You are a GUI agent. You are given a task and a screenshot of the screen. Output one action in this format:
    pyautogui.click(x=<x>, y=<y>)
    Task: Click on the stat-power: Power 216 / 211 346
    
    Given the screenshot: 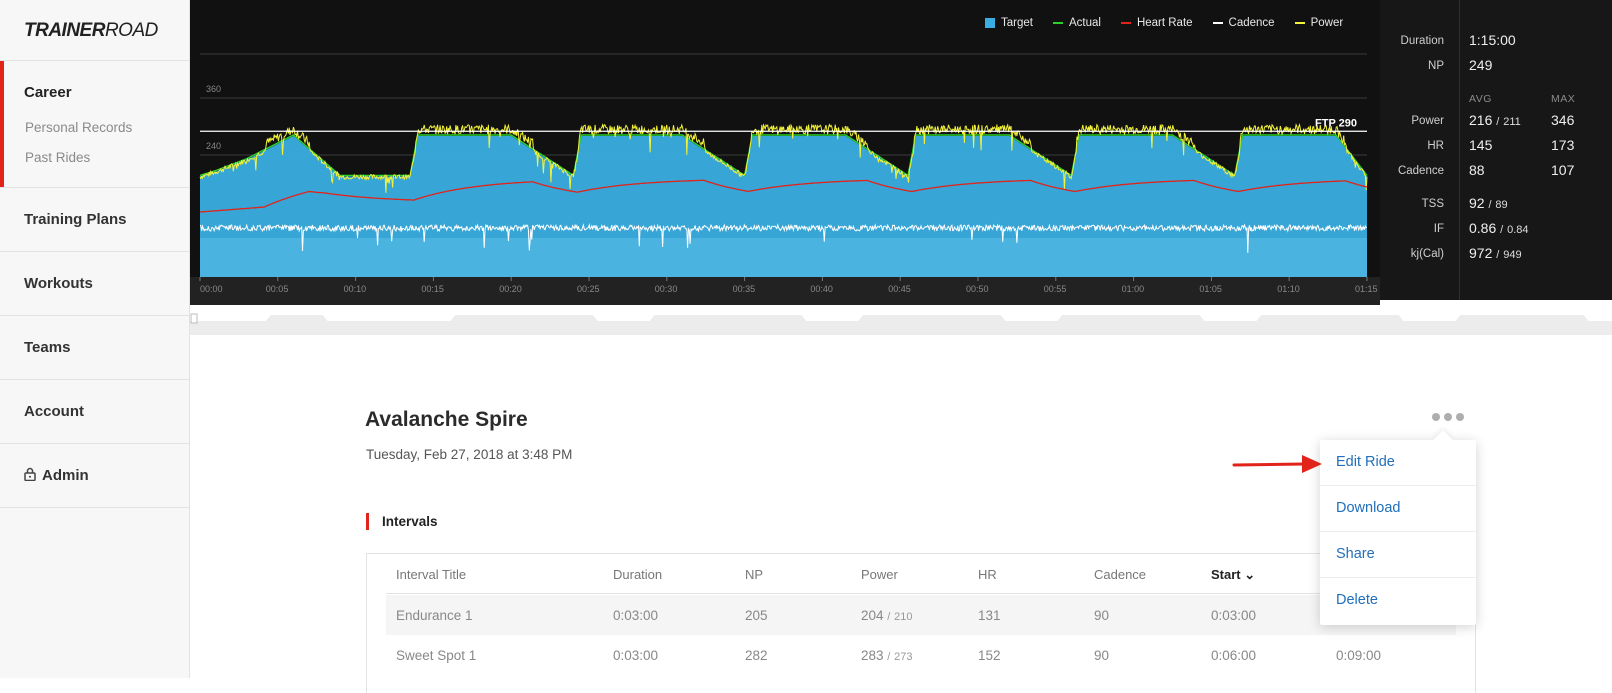 What is the action you would take?
    pyautogui.click(x=1493, y=120)
    